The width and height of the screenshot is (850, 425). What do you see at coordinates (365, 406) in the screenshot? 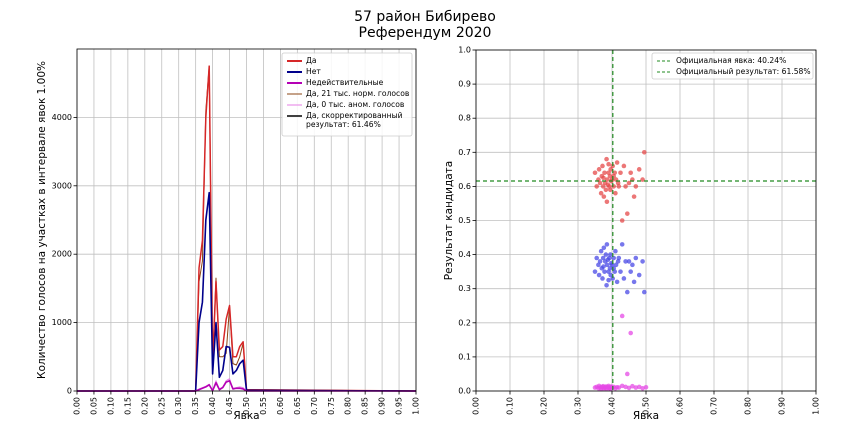
I see `x-tick-label: 0.85` at bounding box center [365, 406].